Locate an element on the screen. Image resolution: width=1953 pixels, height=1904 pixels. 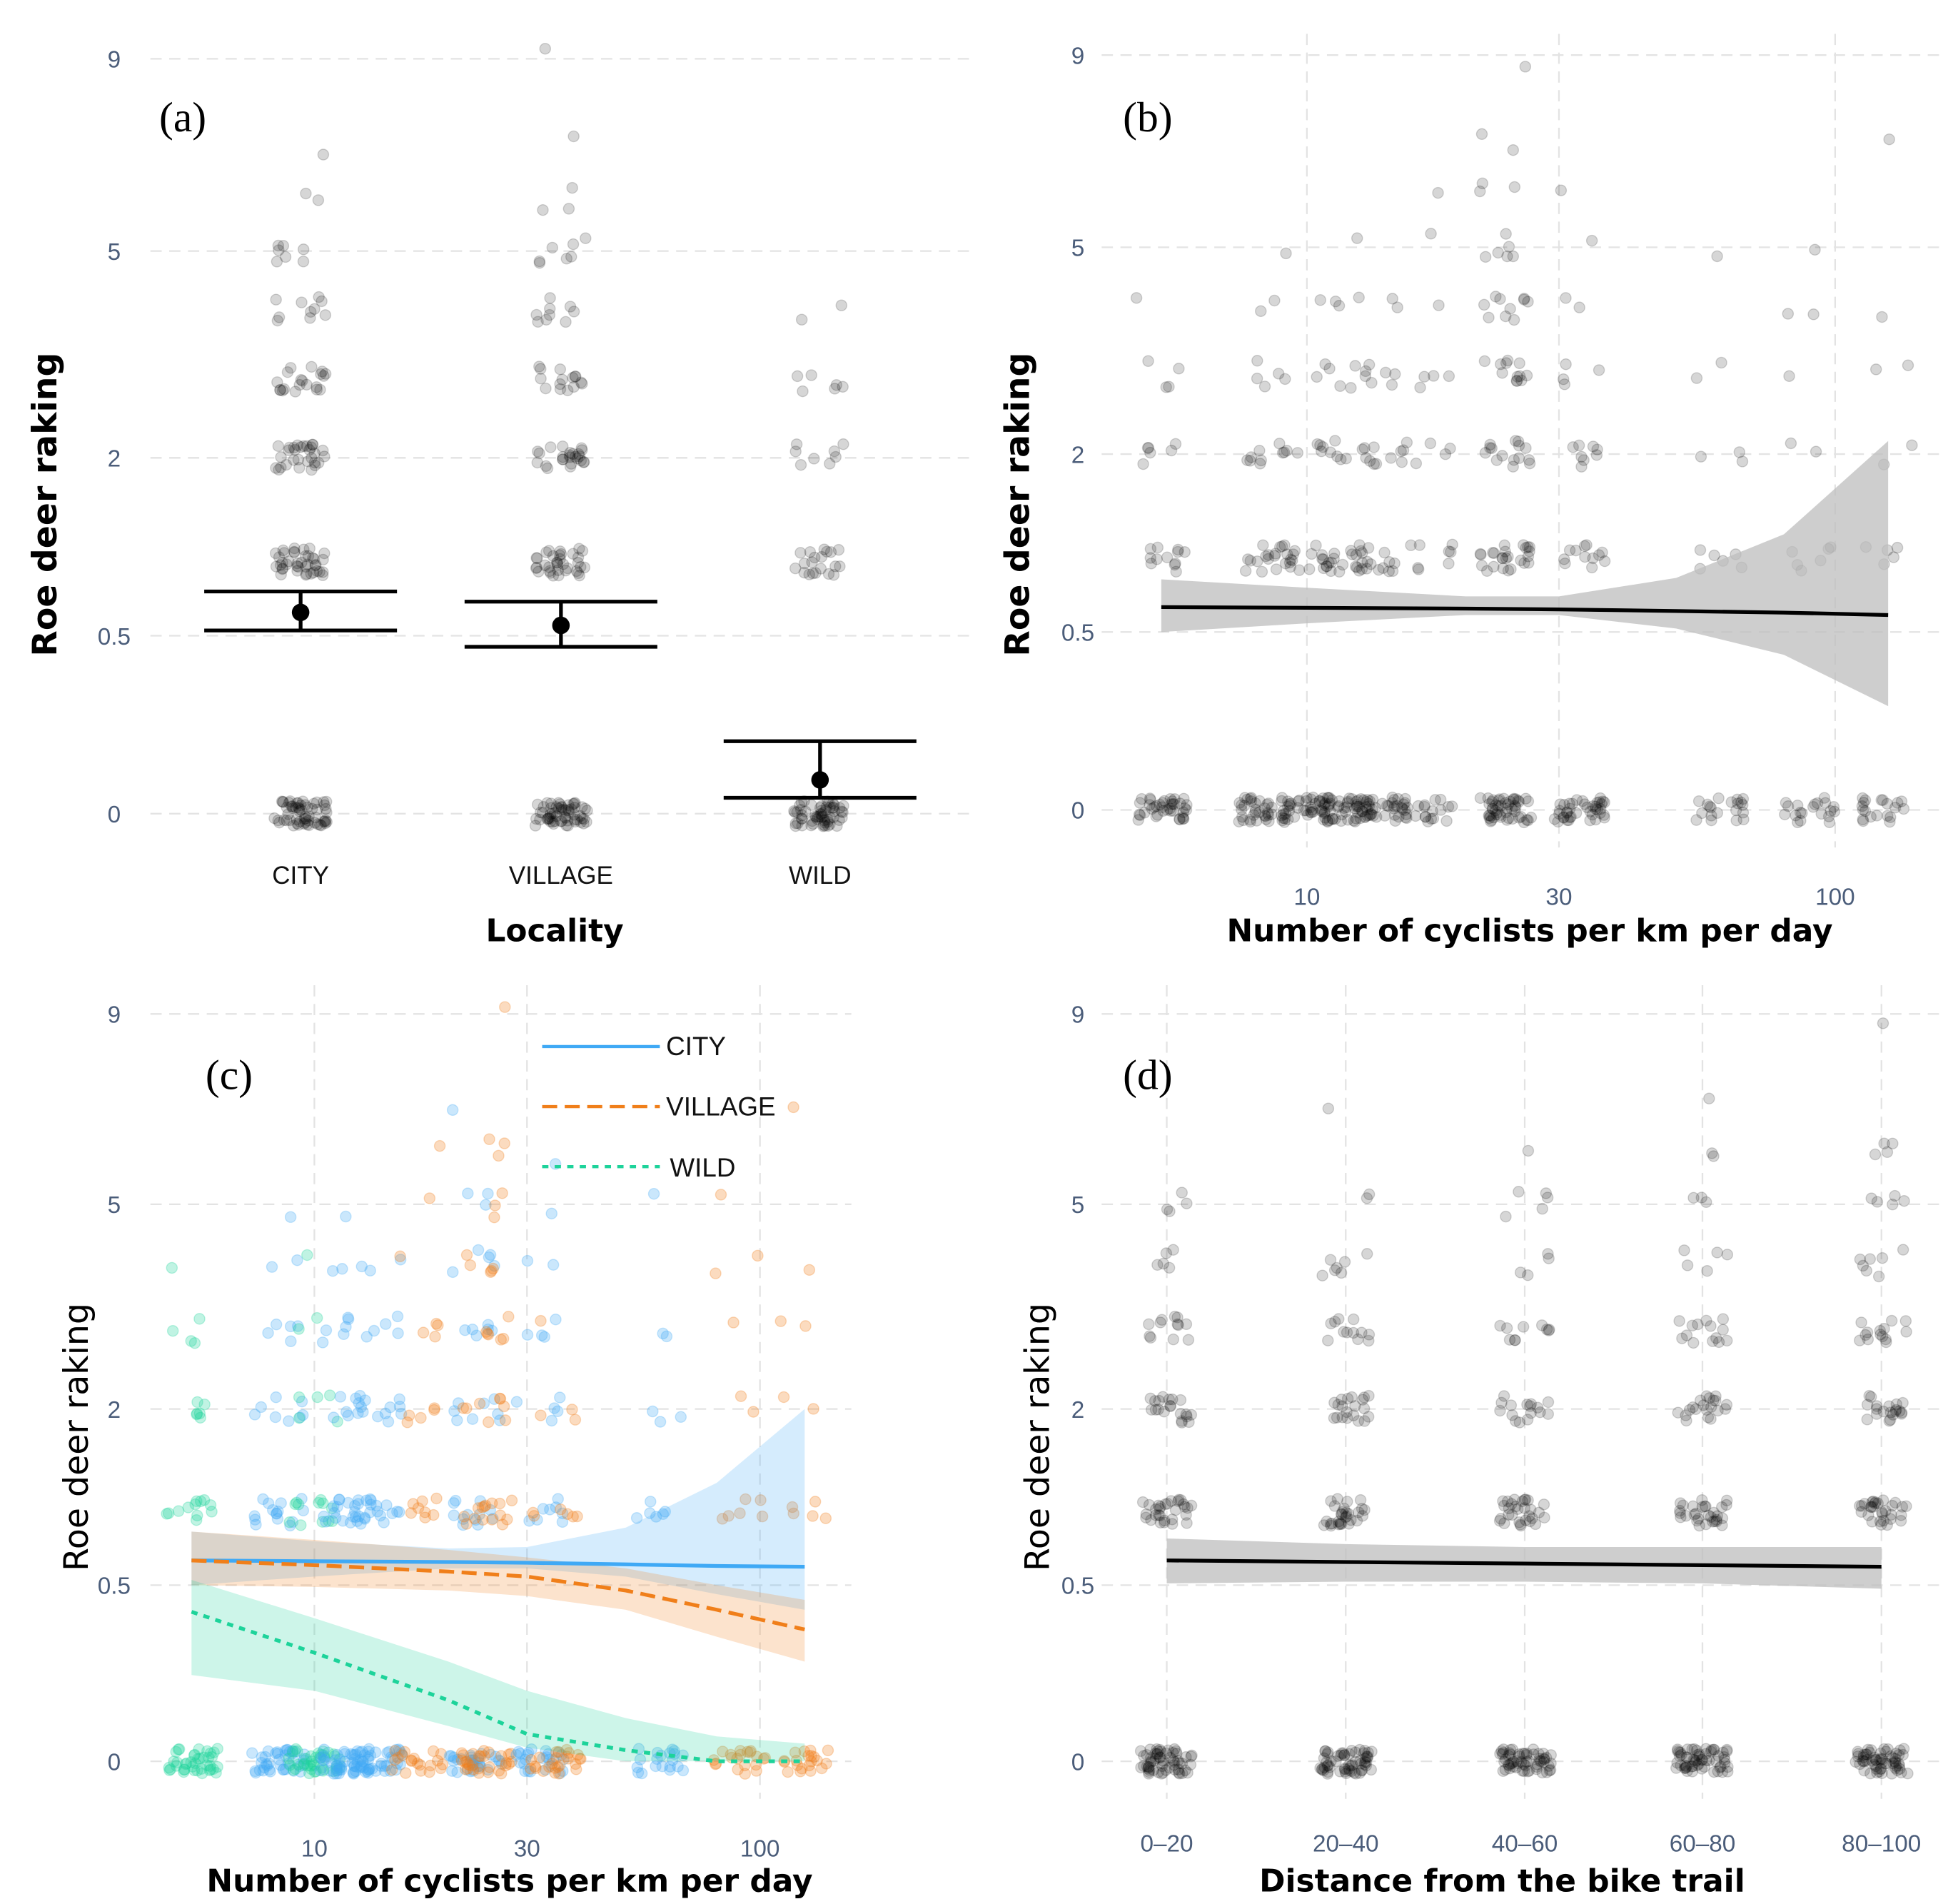
mean-point is located at coordinates (300, 612).